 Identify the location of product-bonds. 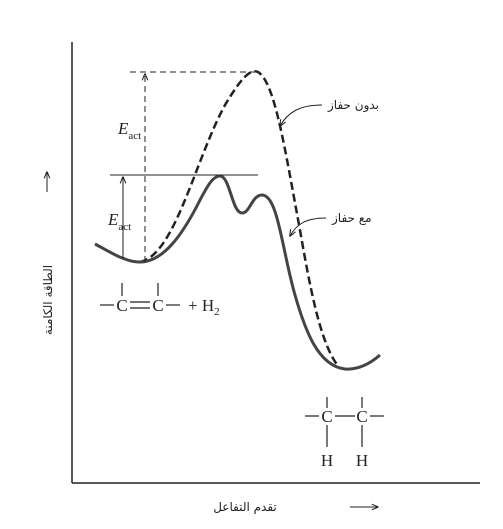
(344, 422).